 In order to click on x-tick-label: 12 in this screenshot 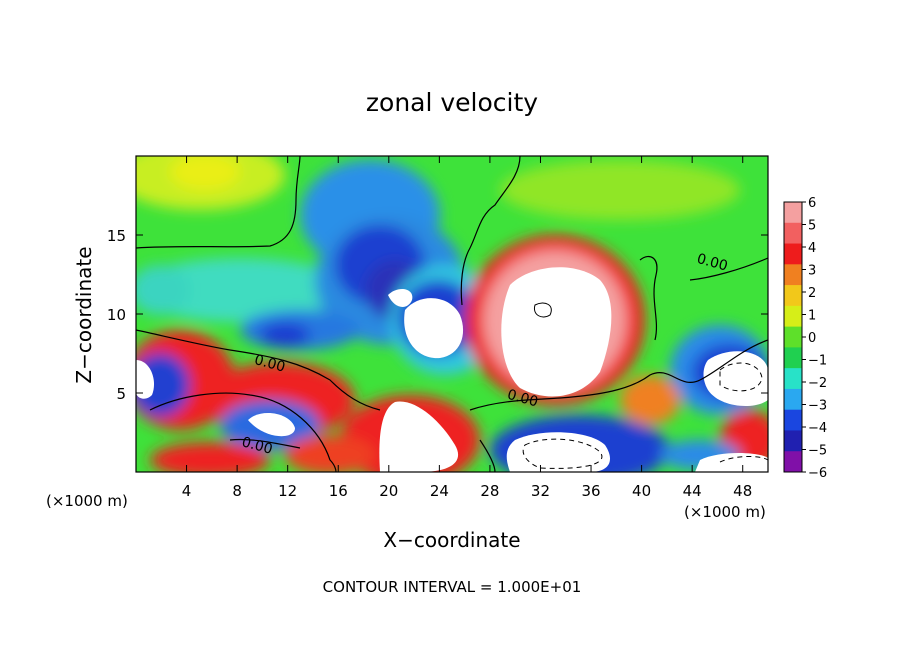, I will do `click(287, 491)`.